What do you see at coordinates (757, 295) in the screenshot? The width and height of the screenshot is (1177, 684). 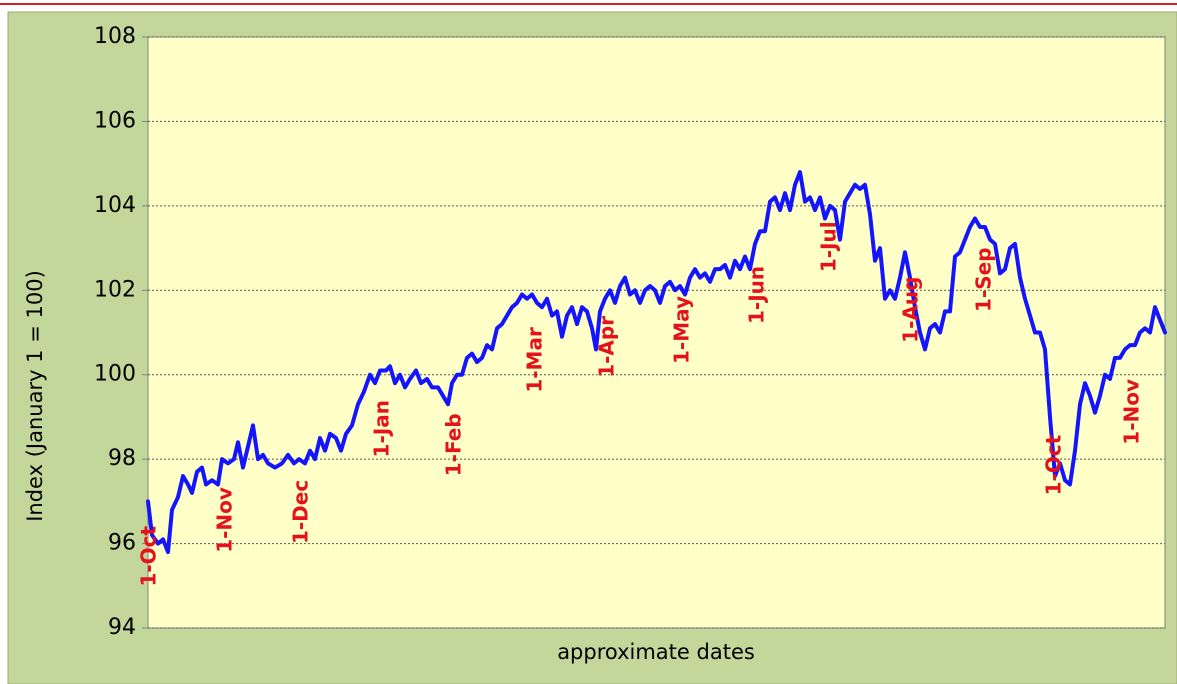 I see `date-annotation: 1-Jun` at bounding box center [757, 295].